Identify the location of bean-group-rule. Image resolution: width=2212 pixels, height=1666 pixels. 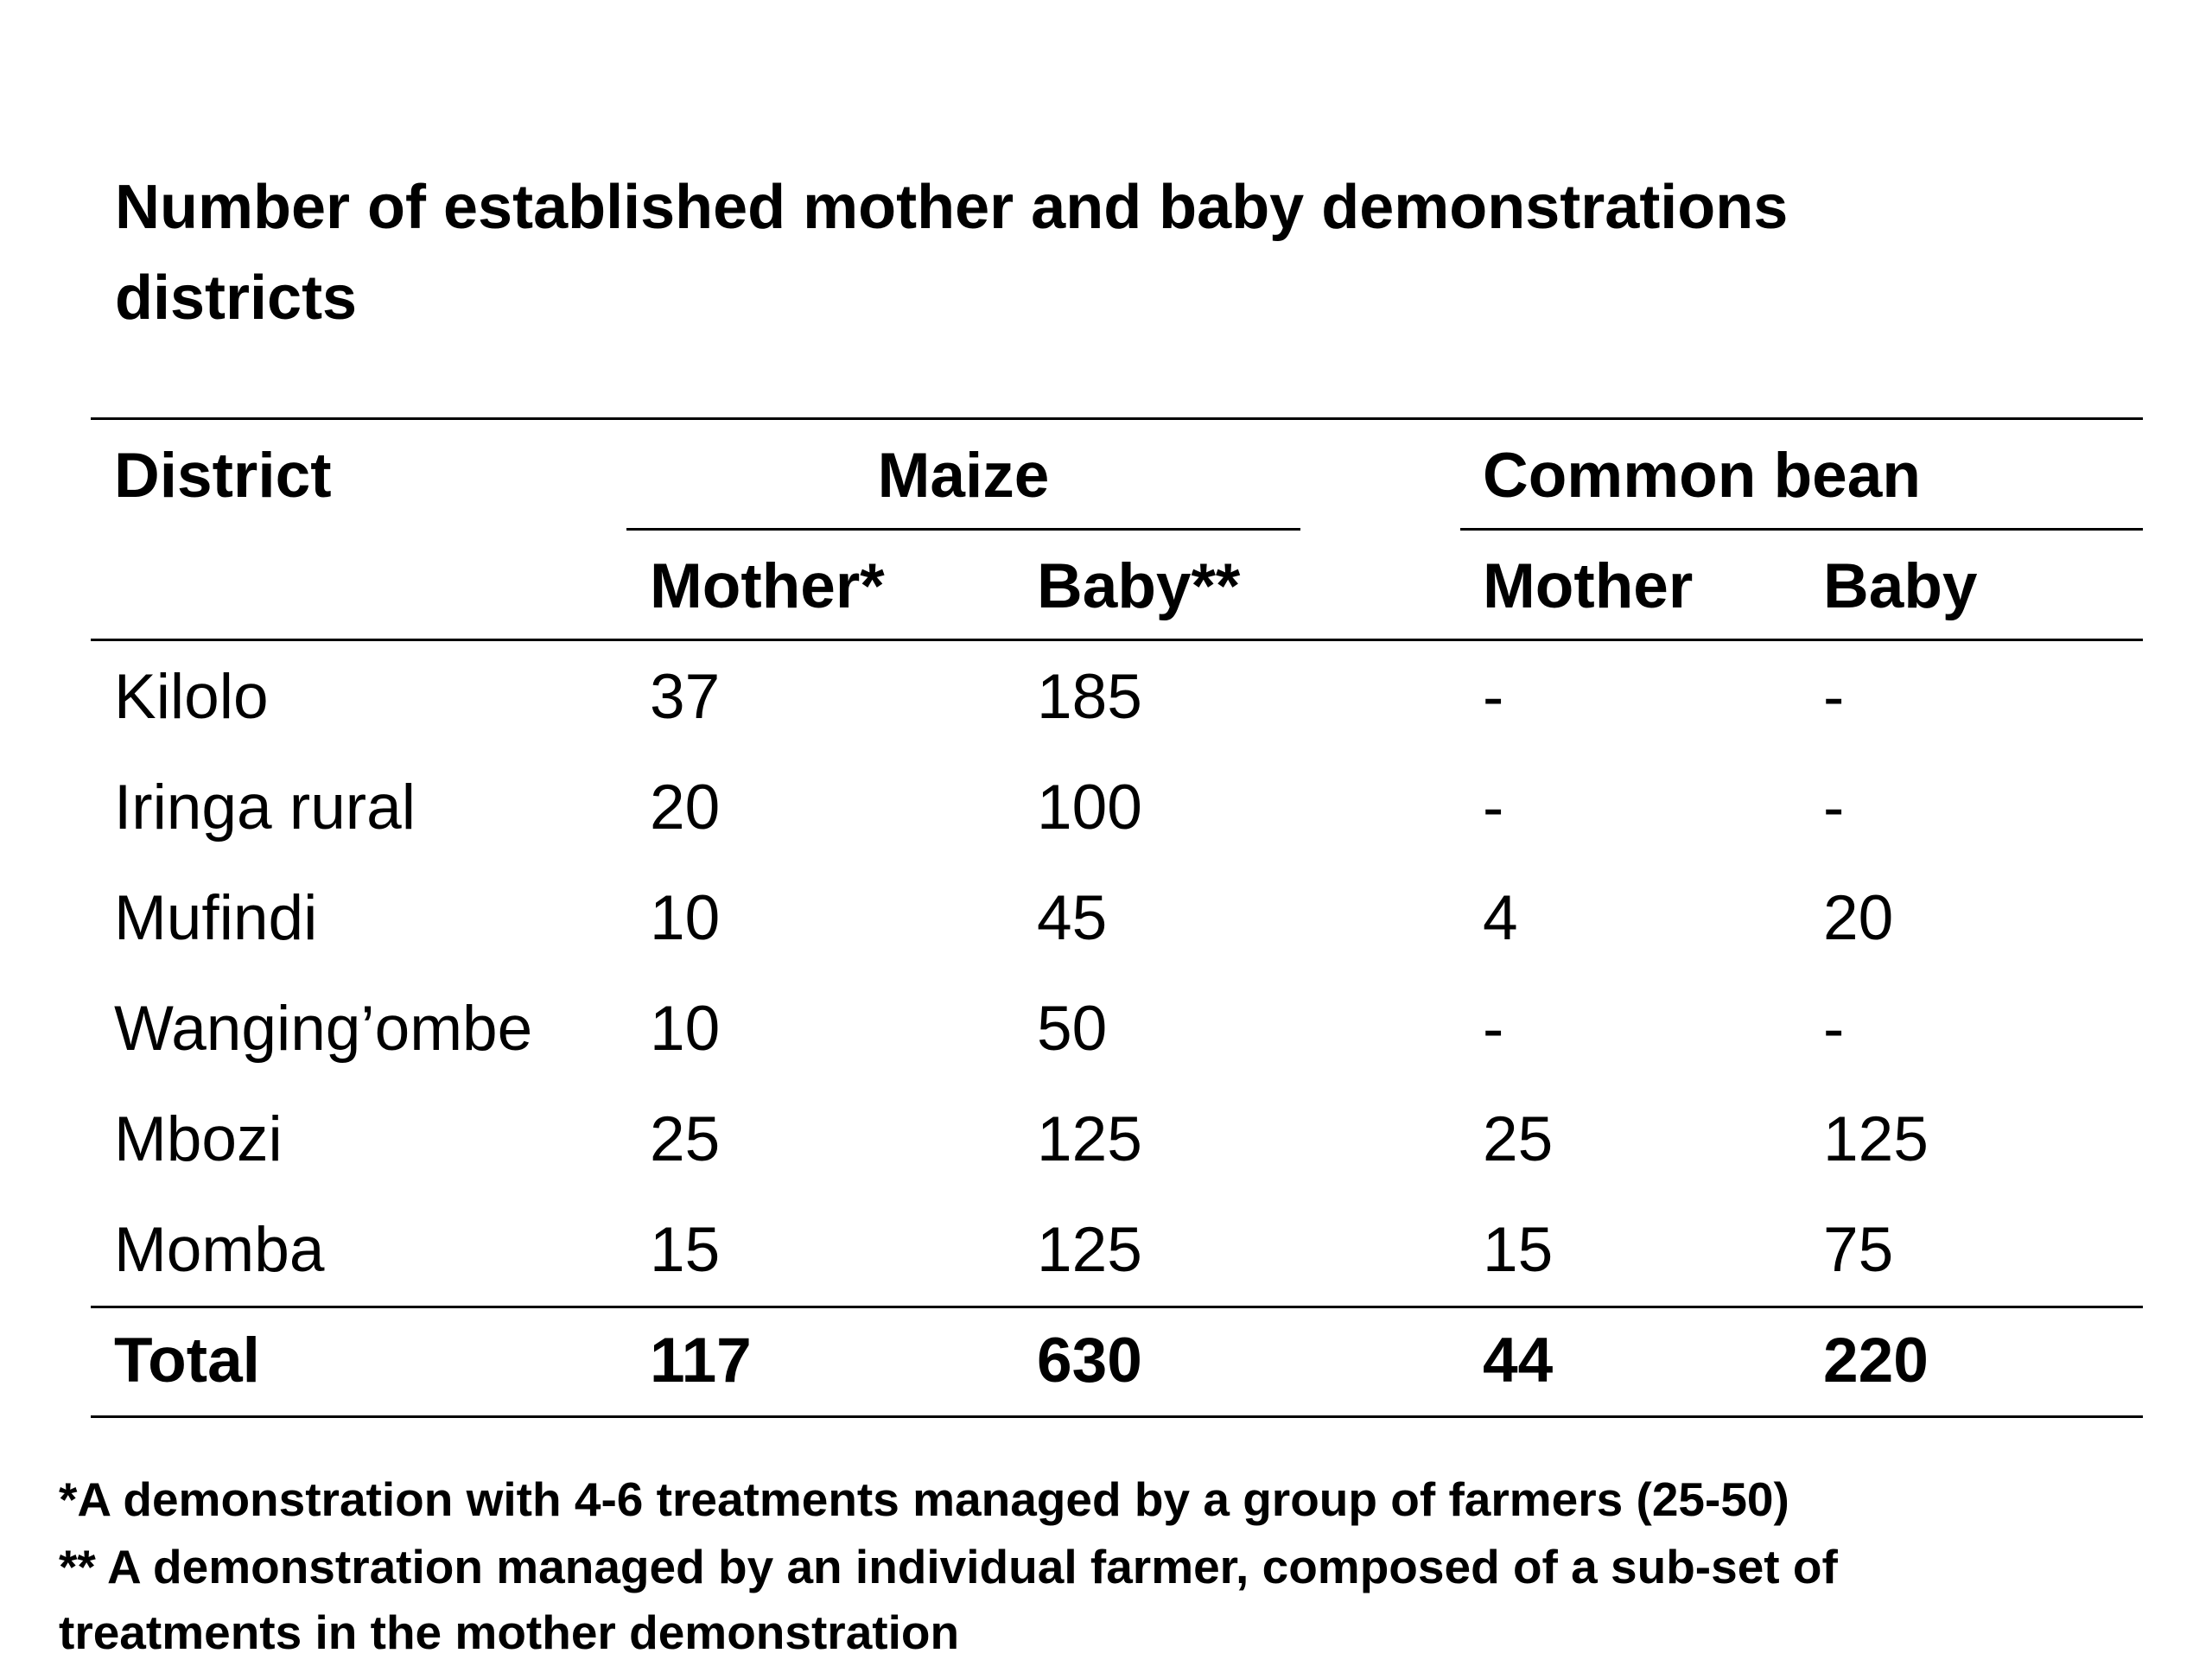
(1801, 529).